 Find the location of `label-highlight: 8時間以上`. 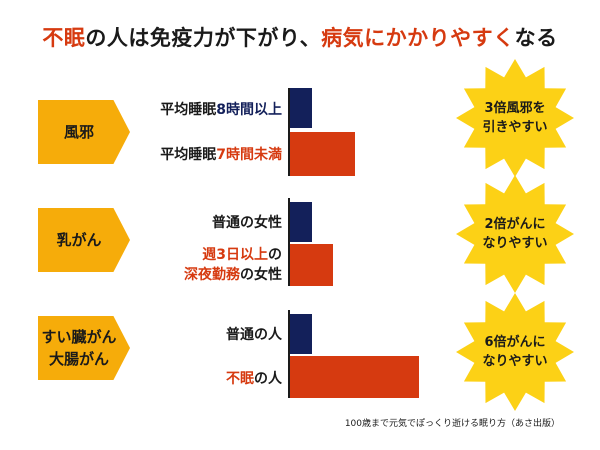

label-highlight: 8時間以上 is located at coordinates (249, 110).